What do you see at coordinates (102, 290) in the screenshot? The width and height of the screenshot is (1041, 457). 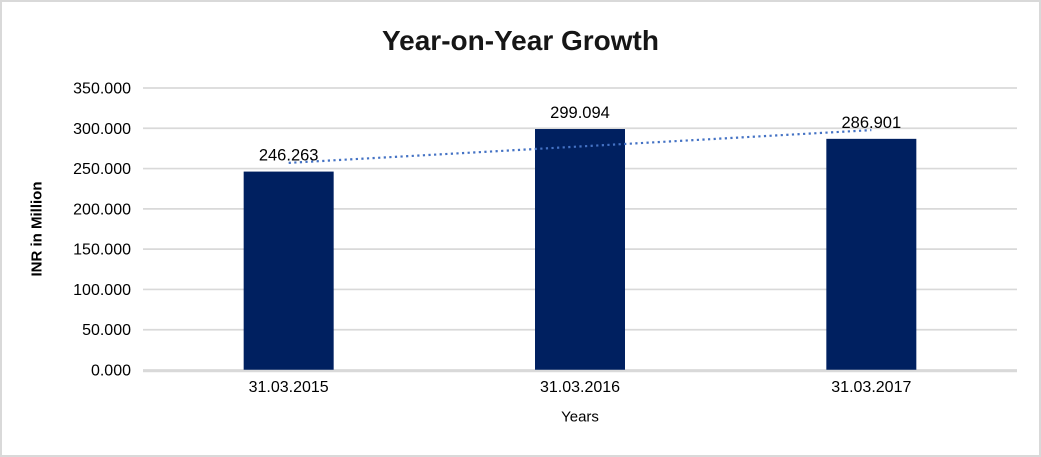 I see `y-tick-label: 100.000` at bounding box center [102, 290].